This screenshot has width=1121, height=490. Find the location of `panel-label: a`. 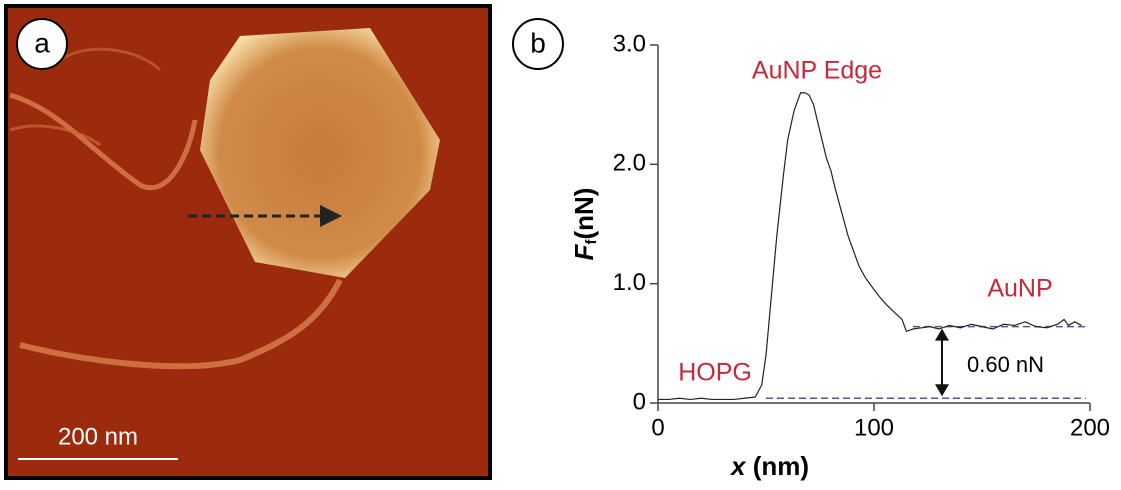

panel-label: a is located at coordinates (42, 42).